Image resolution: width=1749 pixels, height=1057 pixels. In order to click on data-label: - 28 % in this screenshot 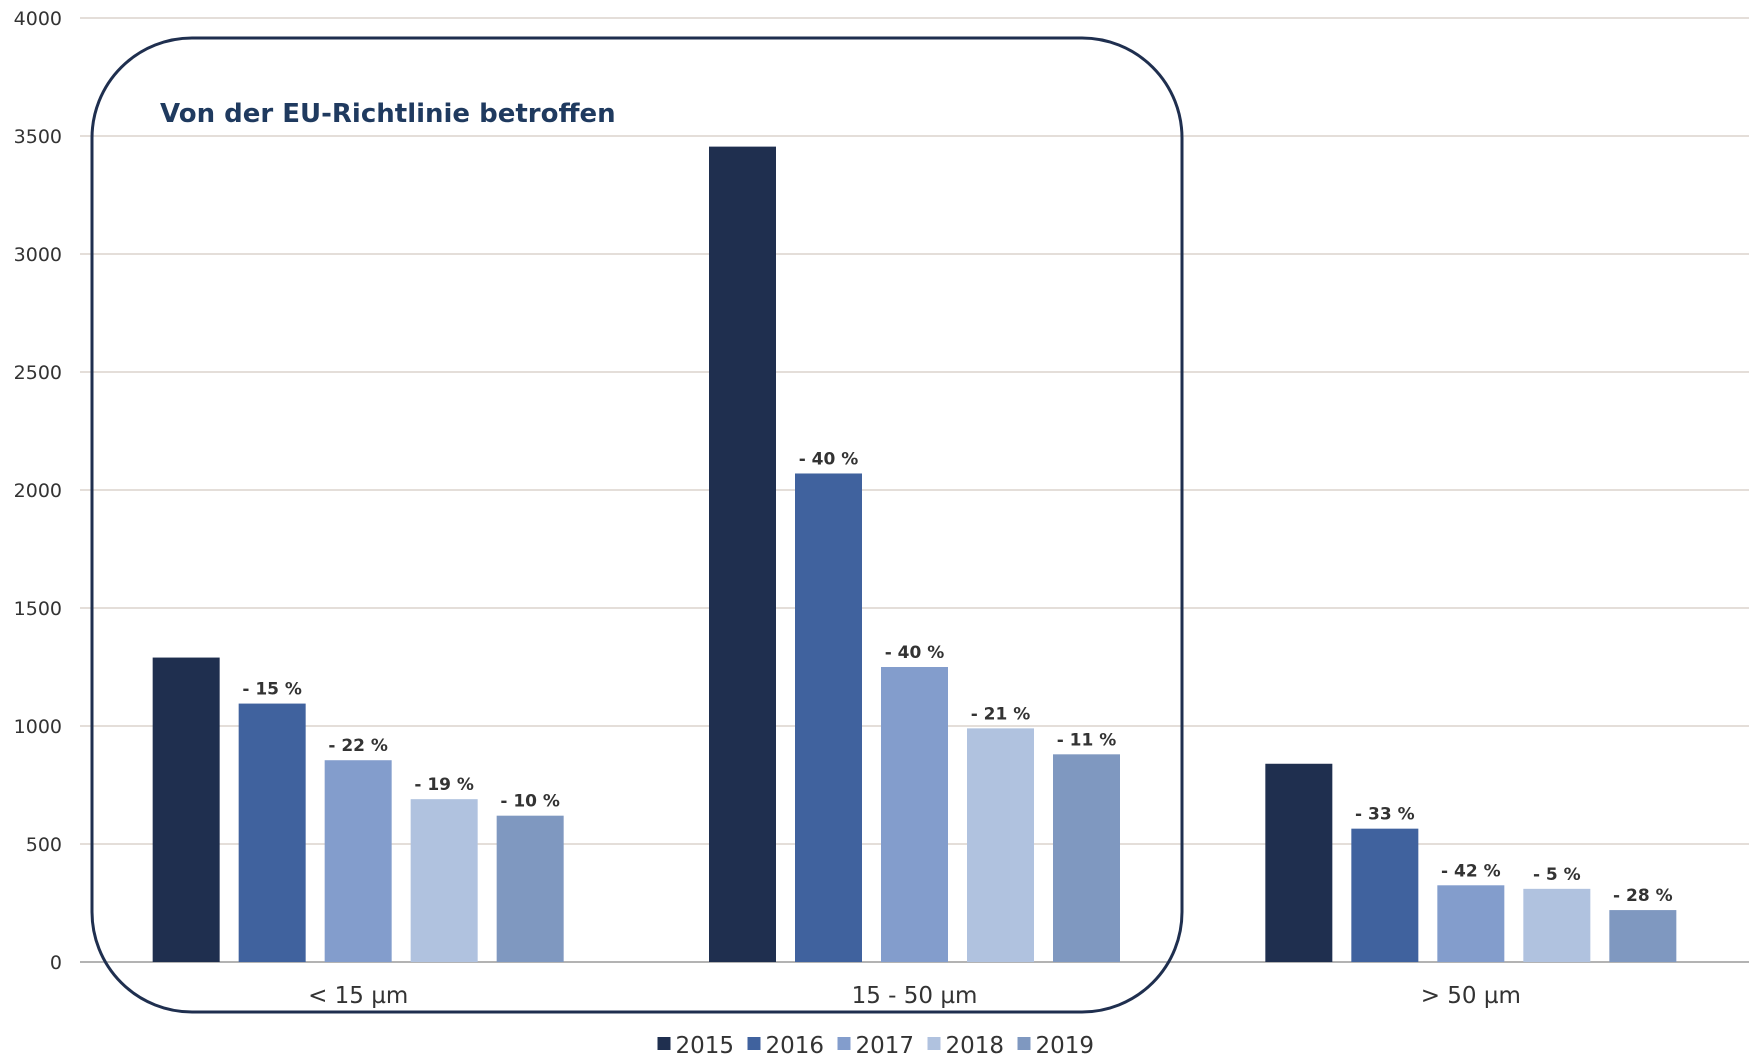, I will do `click(1643, 896)`.